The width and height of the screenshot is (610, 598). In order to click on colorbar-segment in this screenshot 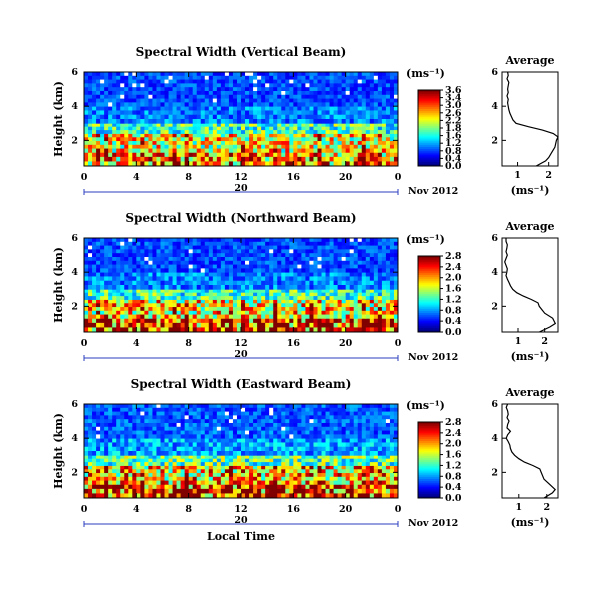, I will do `click(429, 98)`.